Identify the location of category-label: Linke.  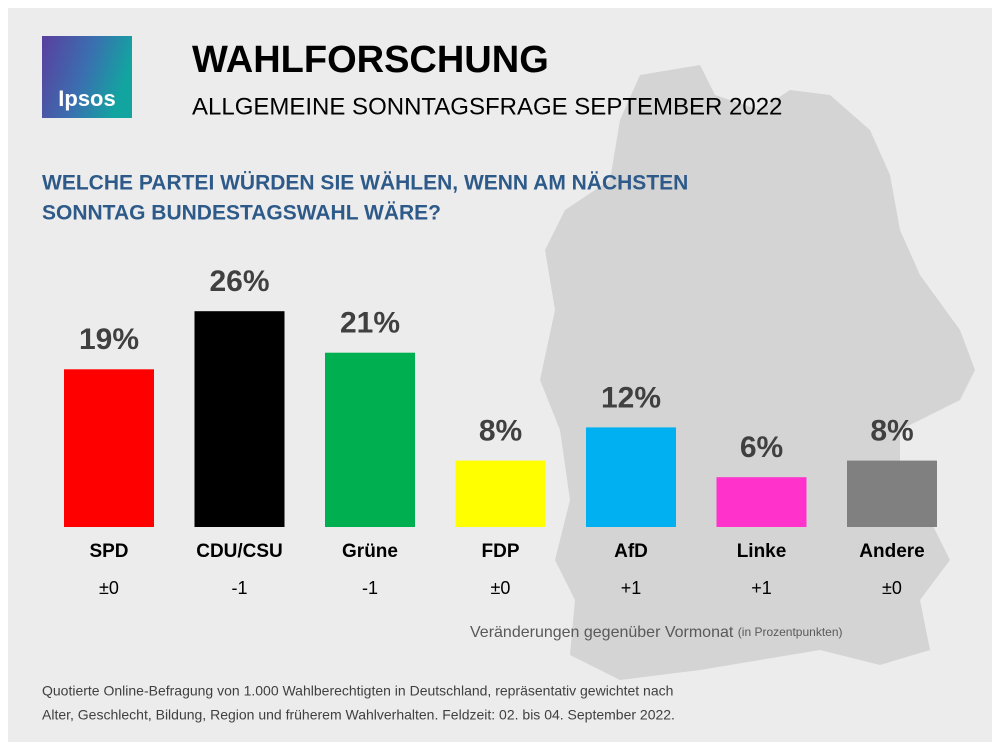
(762, 551).